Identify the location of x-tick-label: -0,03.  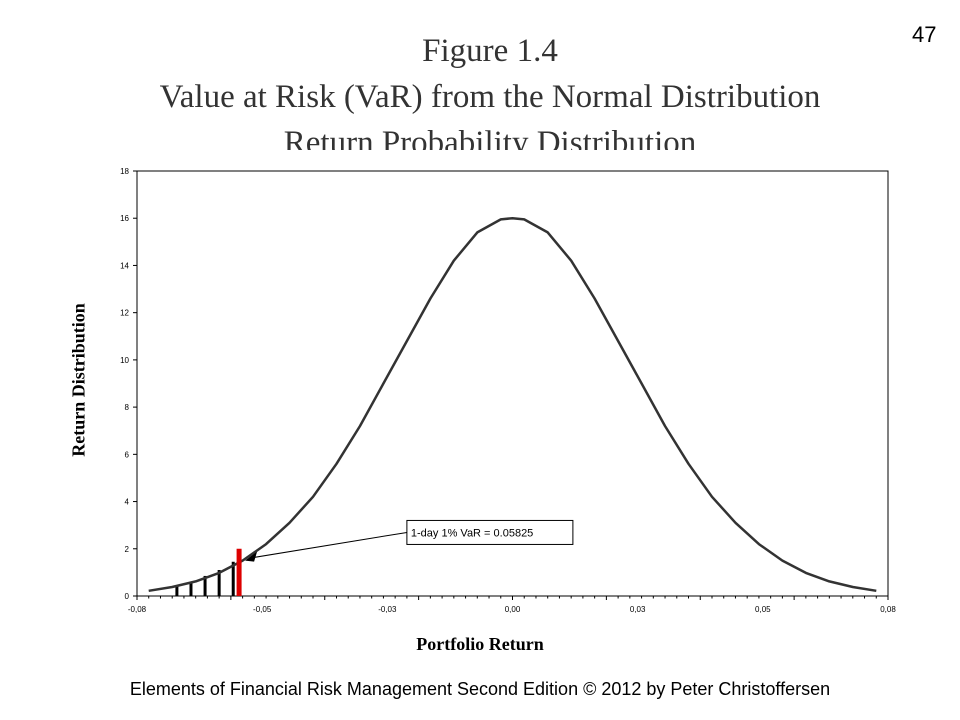
(387, 609).